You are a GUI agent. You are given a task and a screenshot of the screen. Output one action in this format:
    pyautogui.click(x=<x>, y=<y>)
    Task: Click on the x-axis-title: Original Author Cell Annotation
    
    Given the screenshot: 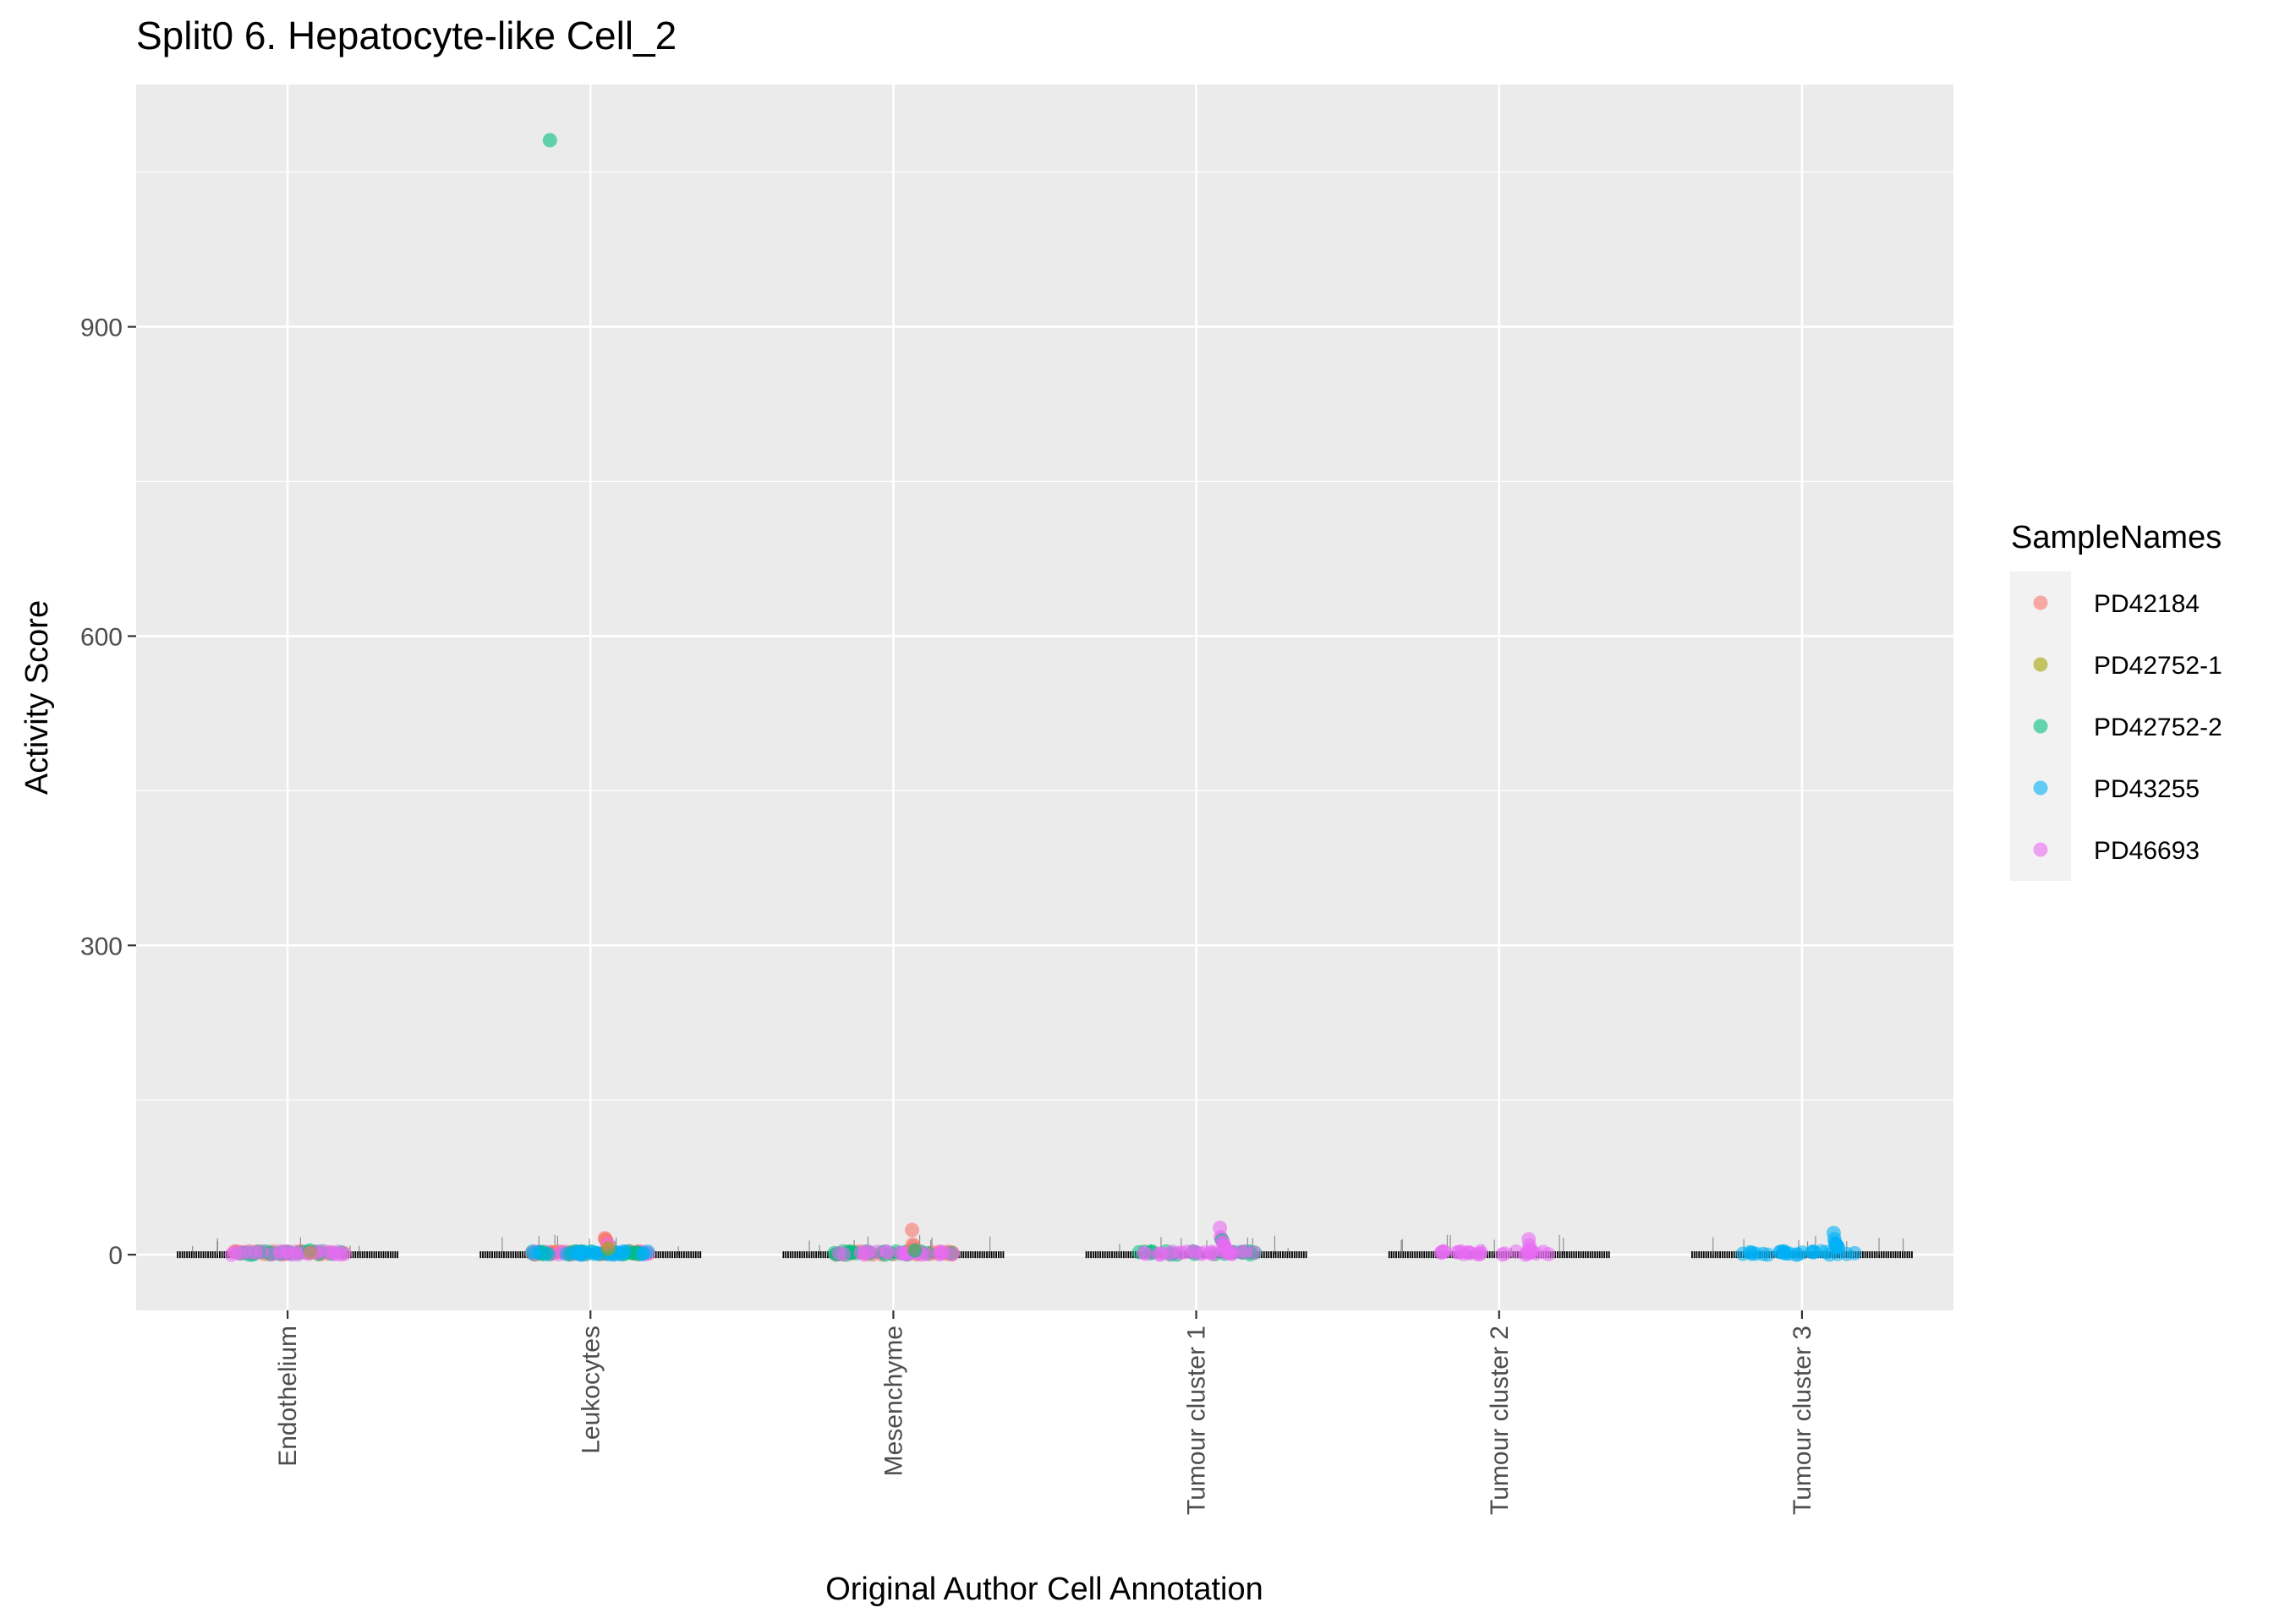 What is the action you would take?
    pyautogui.click(x=1044, y=1589)
    